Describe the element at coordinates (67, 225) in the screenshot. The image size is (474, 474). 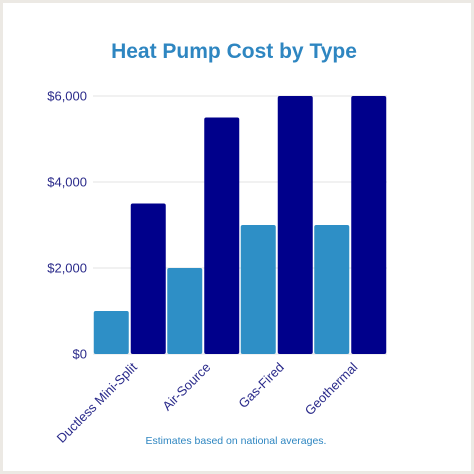
I see `y-axis-ticks: $0 $2,000 $4,000 $6,000` at that location.